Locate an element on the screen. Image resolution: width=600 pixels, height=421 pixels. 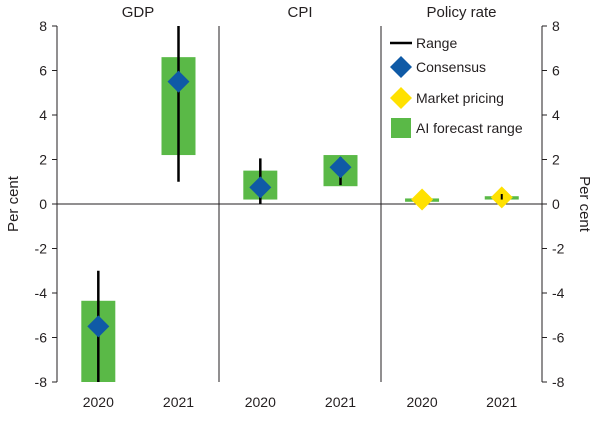
y-tick-label-right: -8 is located at coordinates (558, 382).